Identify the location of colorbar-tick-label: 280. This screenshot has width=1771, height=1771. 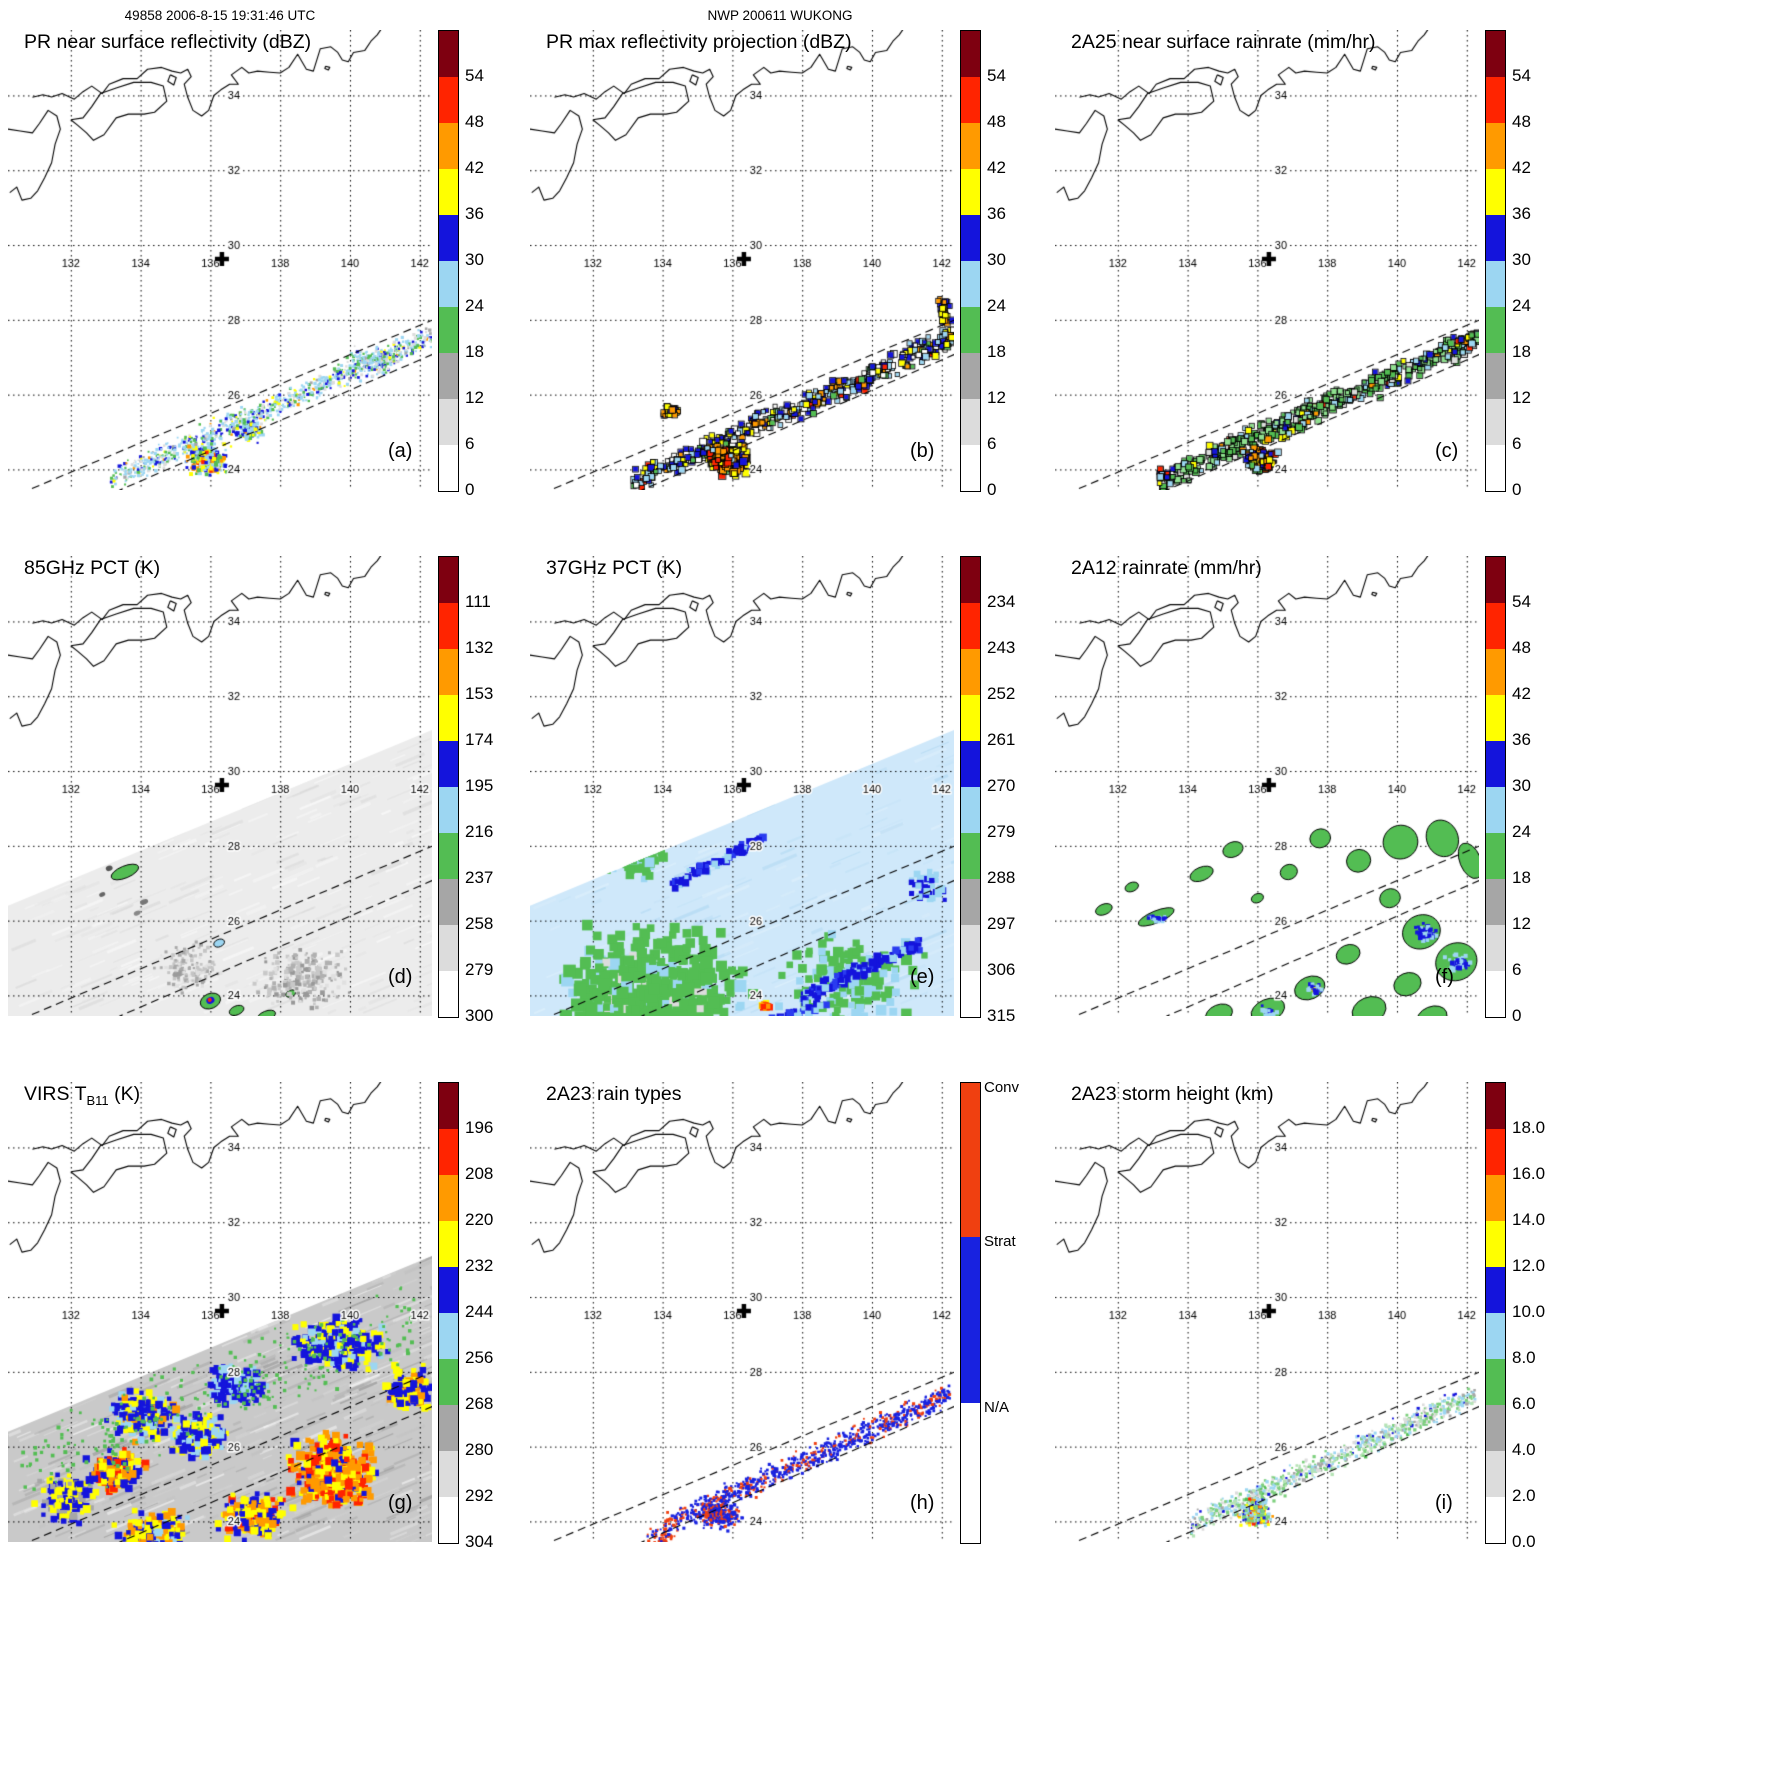
(479, 1449).